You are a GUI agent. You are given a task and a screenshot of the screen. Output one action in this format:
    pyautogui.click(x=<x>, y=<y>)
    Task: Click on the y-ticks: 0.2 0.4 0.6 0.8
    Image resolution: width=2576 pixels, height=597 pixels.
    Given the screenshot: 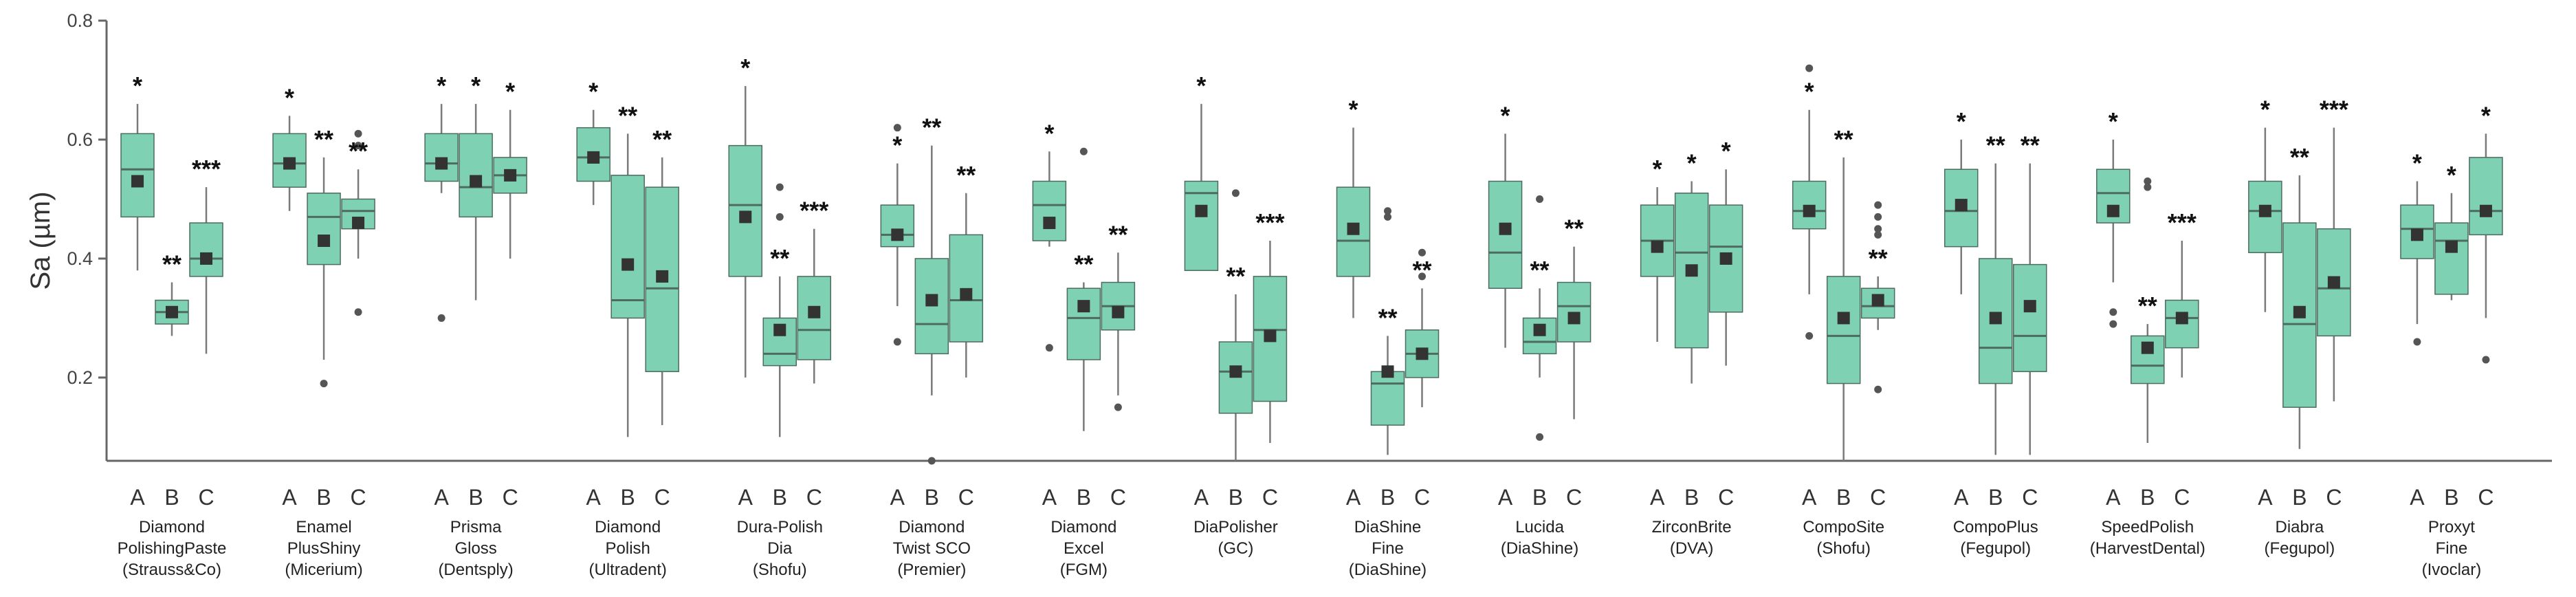 What is the action you would take?
    pyautogui.click(x=87, y=199)
    